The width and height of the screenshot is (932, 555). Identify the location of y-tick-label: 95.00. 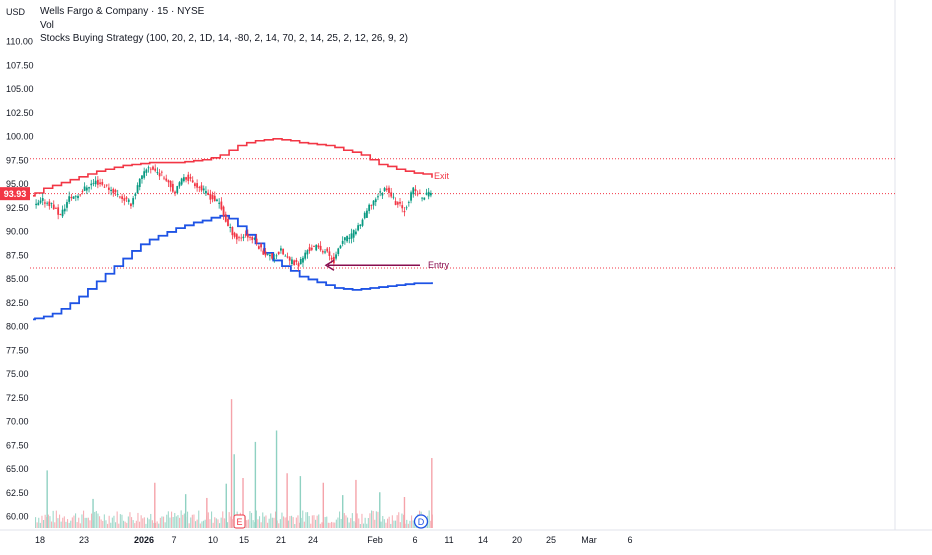
(17, 184).